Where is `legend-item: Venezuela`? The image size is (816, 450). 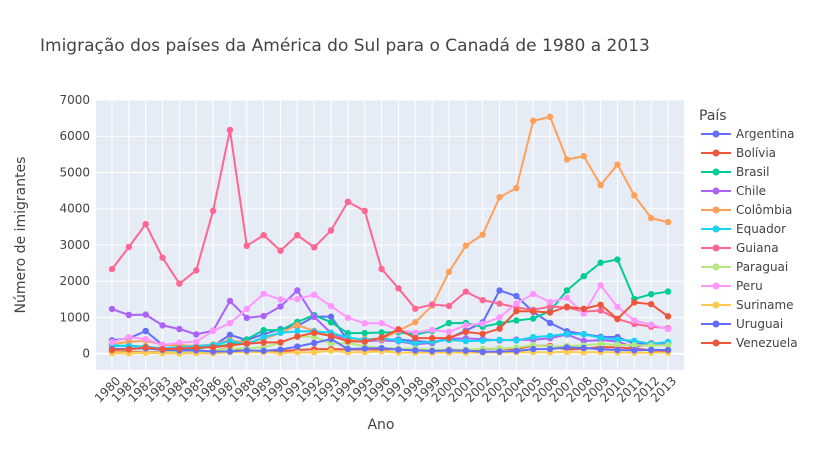 legend-item: Venezuela is located at coordinates (749, 343).